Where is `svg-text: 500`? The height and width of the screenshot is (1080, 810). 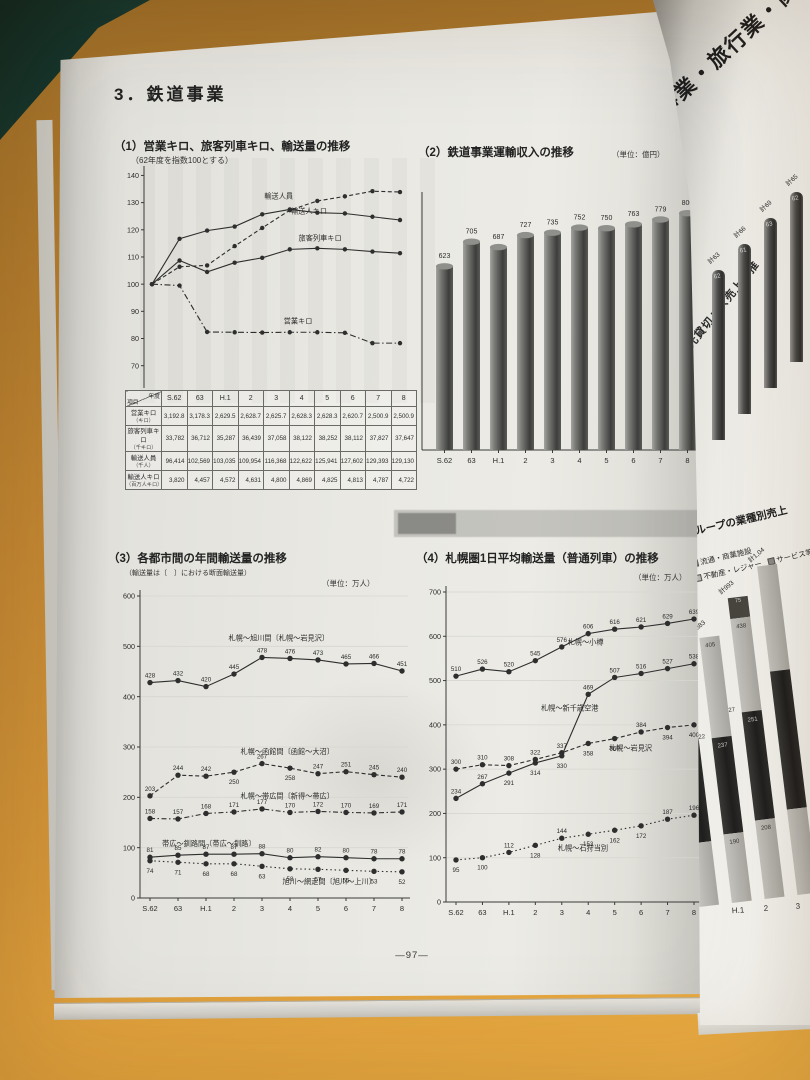 svg-text: 500 is located at coordinates (129, 646).